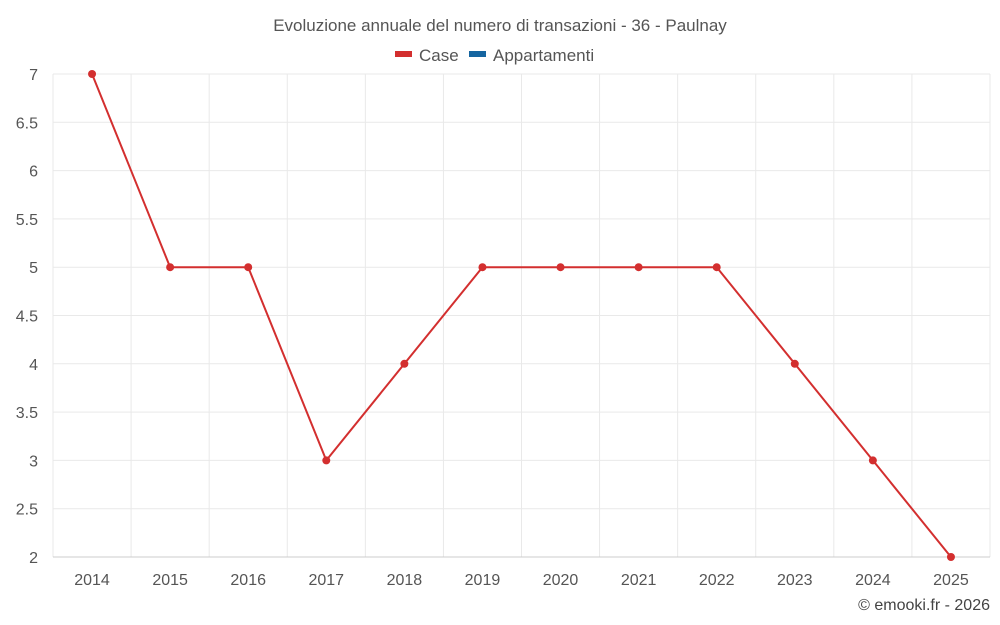 This screenshot has height=625, width=1000. What do you see at coordinates (795, 580) in the screenshot?
I see `x-tick-label: 2023` at bounding box center [795, 580].